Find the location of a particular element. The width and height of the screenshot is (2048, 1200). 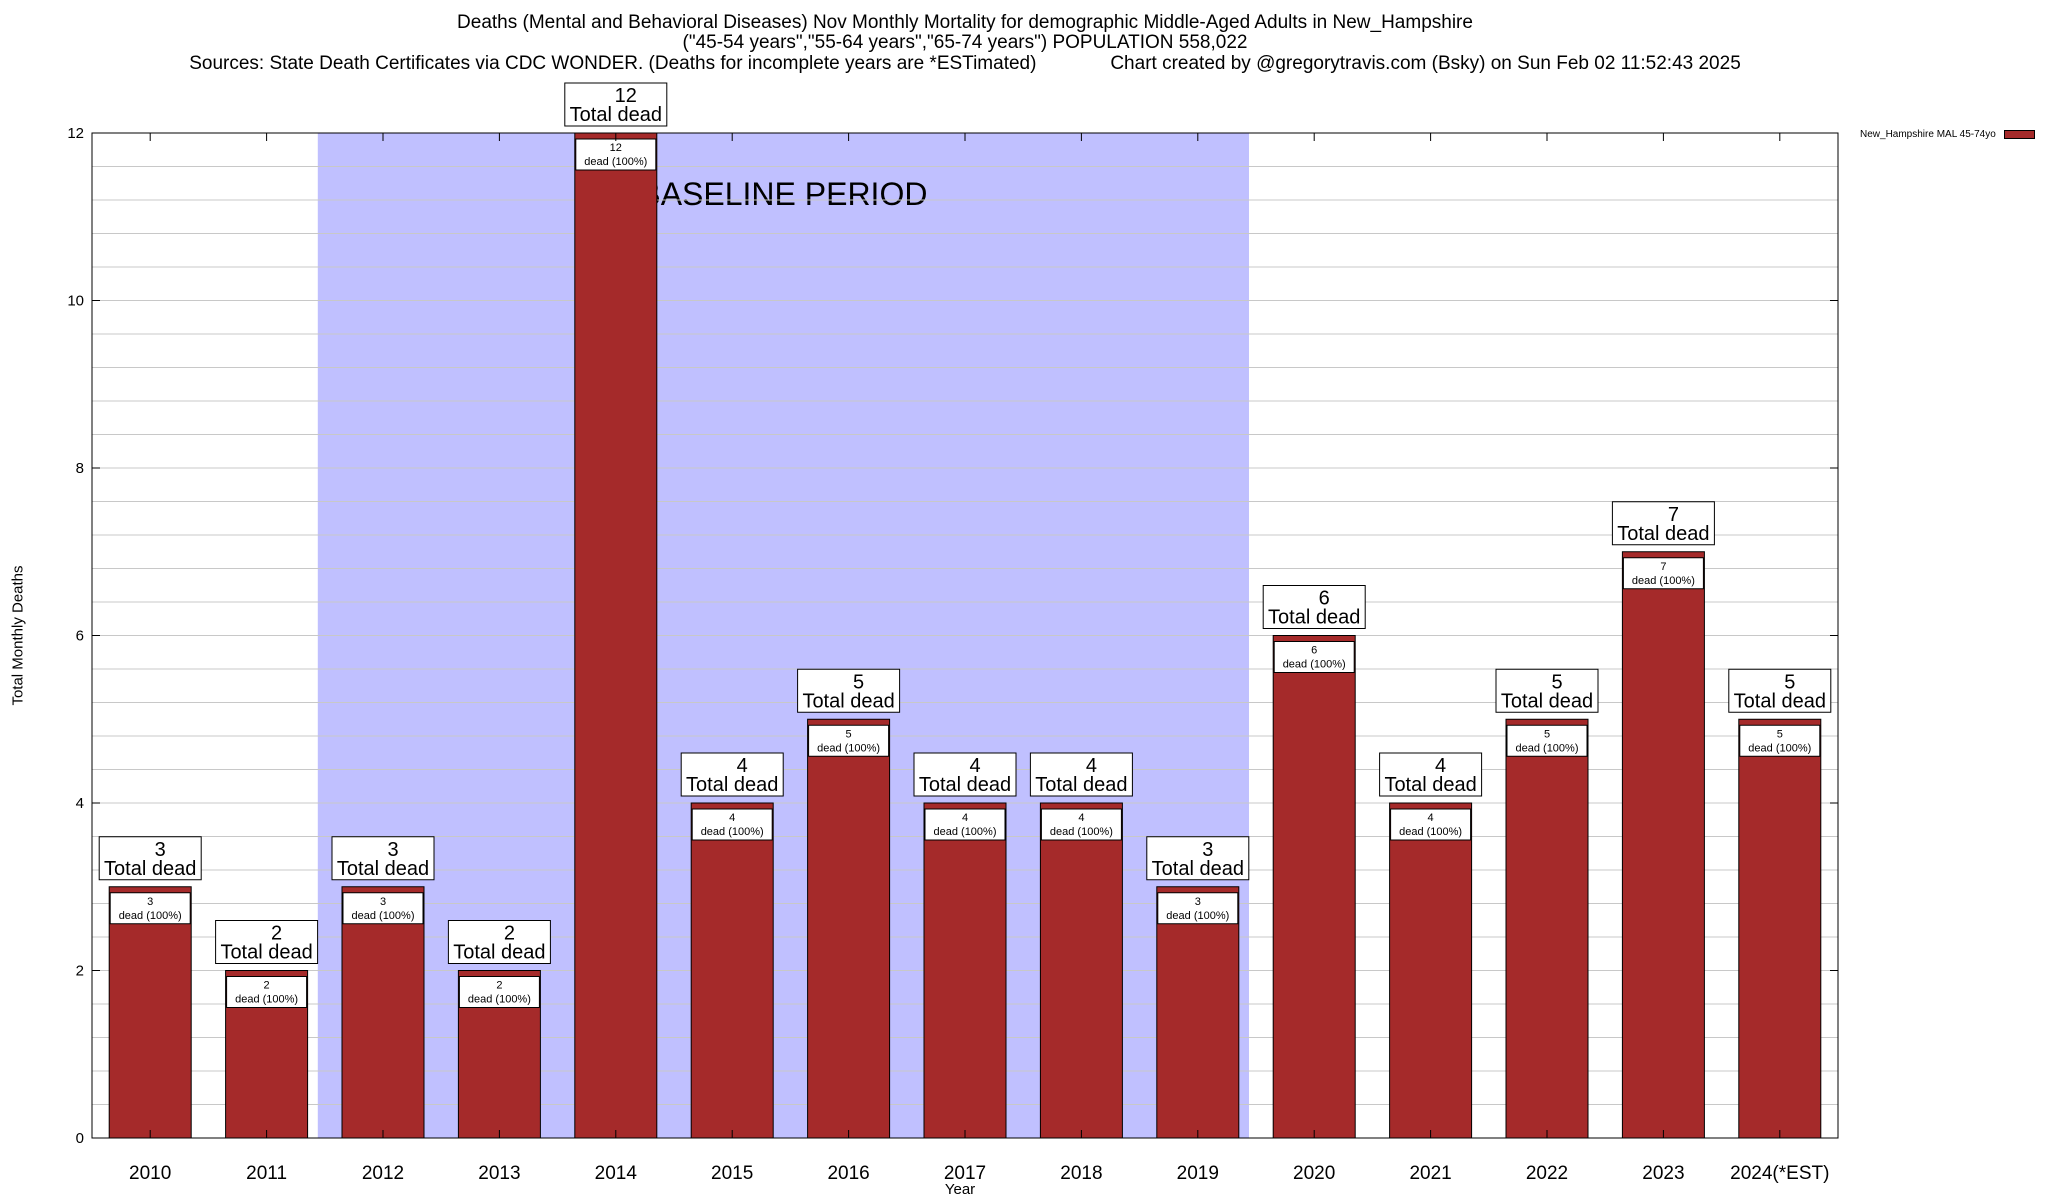

y-tick-label: 0 is located at coordinates (80, 1138).